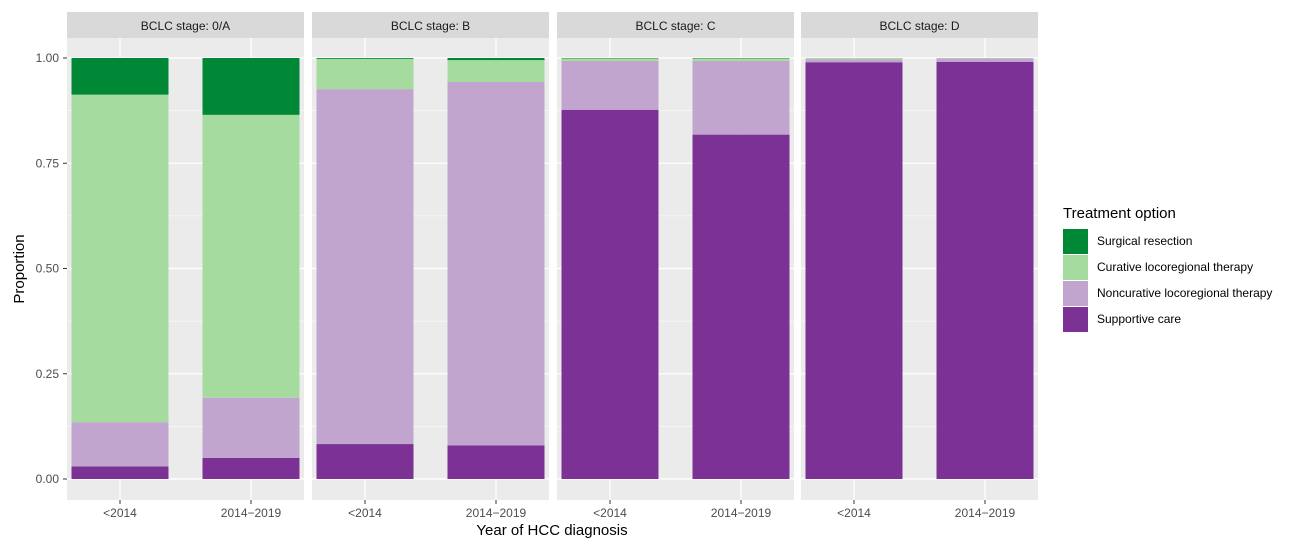 Image resolution: width=1307 pixels, height=539 pixels. I want to click on facet-title: BCLC stage: B, so click(430, 26).